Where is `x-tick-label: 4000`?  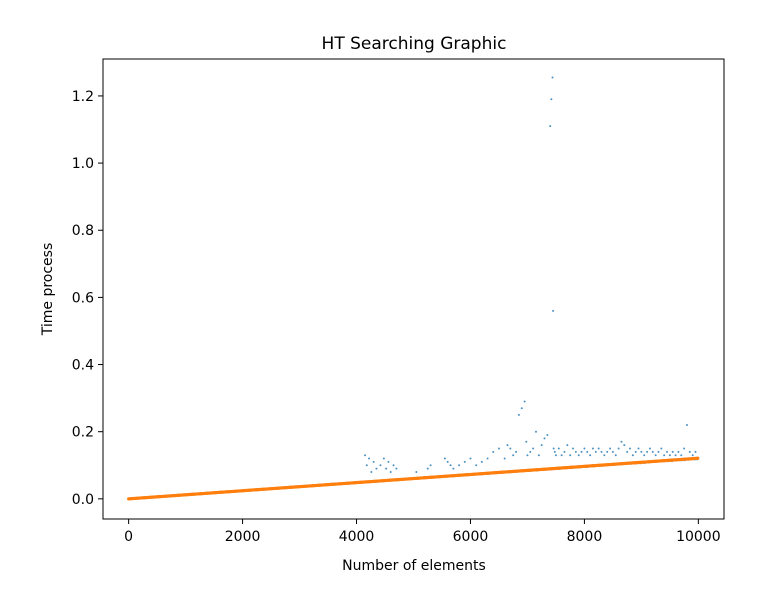
x-tick-label: 4000 is located at coordinates (357, 537).